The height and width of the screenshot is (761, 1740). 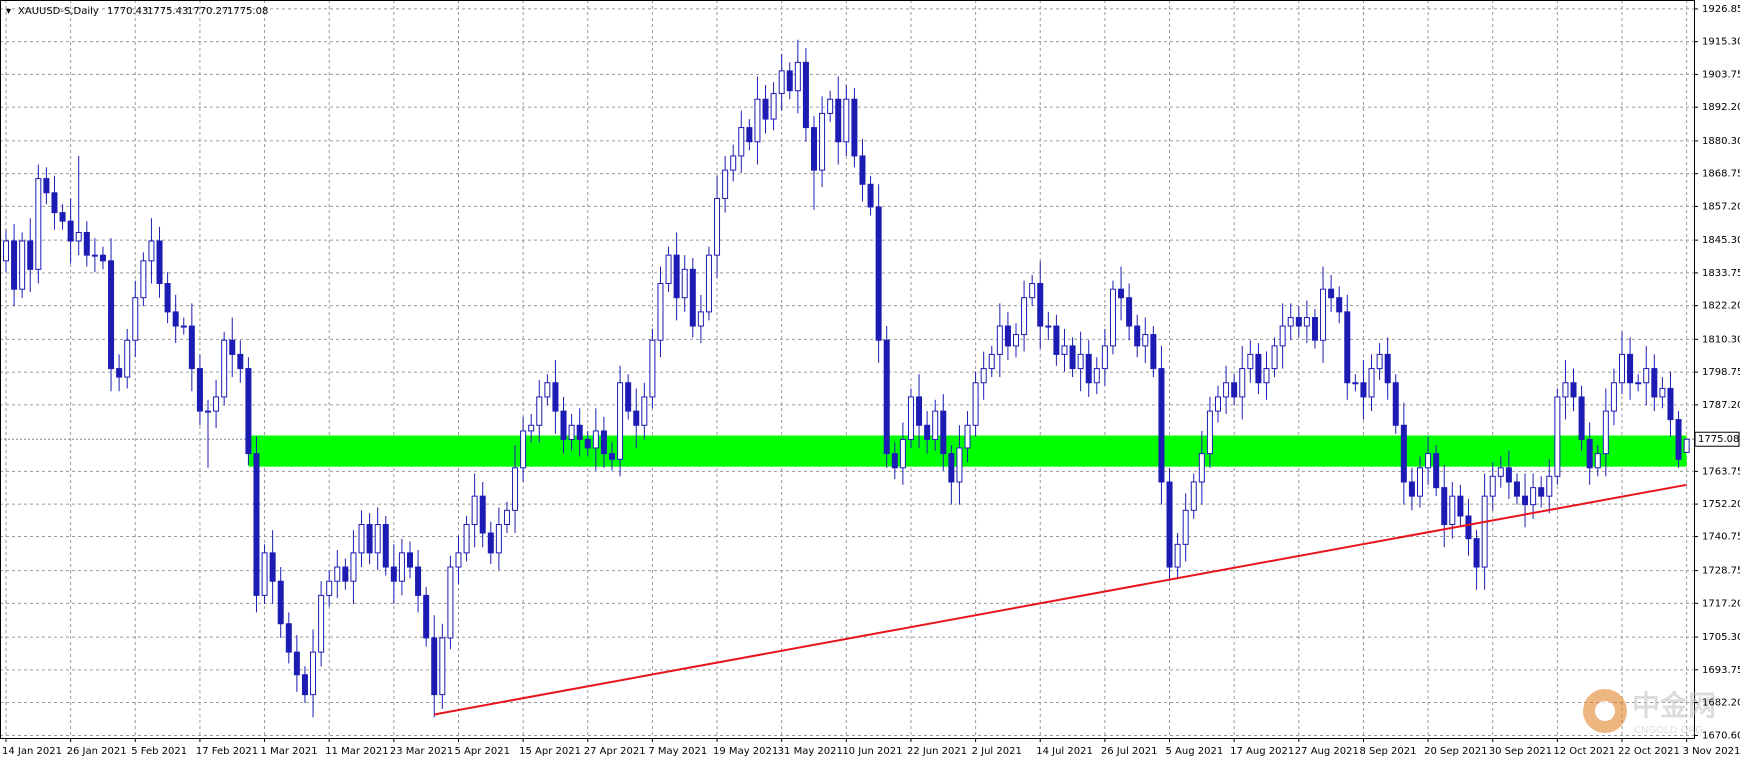 What do you see at coordinates (872, 751) in the screenshot?
I see `x-tick-label: 10 Jun 2021` at bounding box center [872, 751].